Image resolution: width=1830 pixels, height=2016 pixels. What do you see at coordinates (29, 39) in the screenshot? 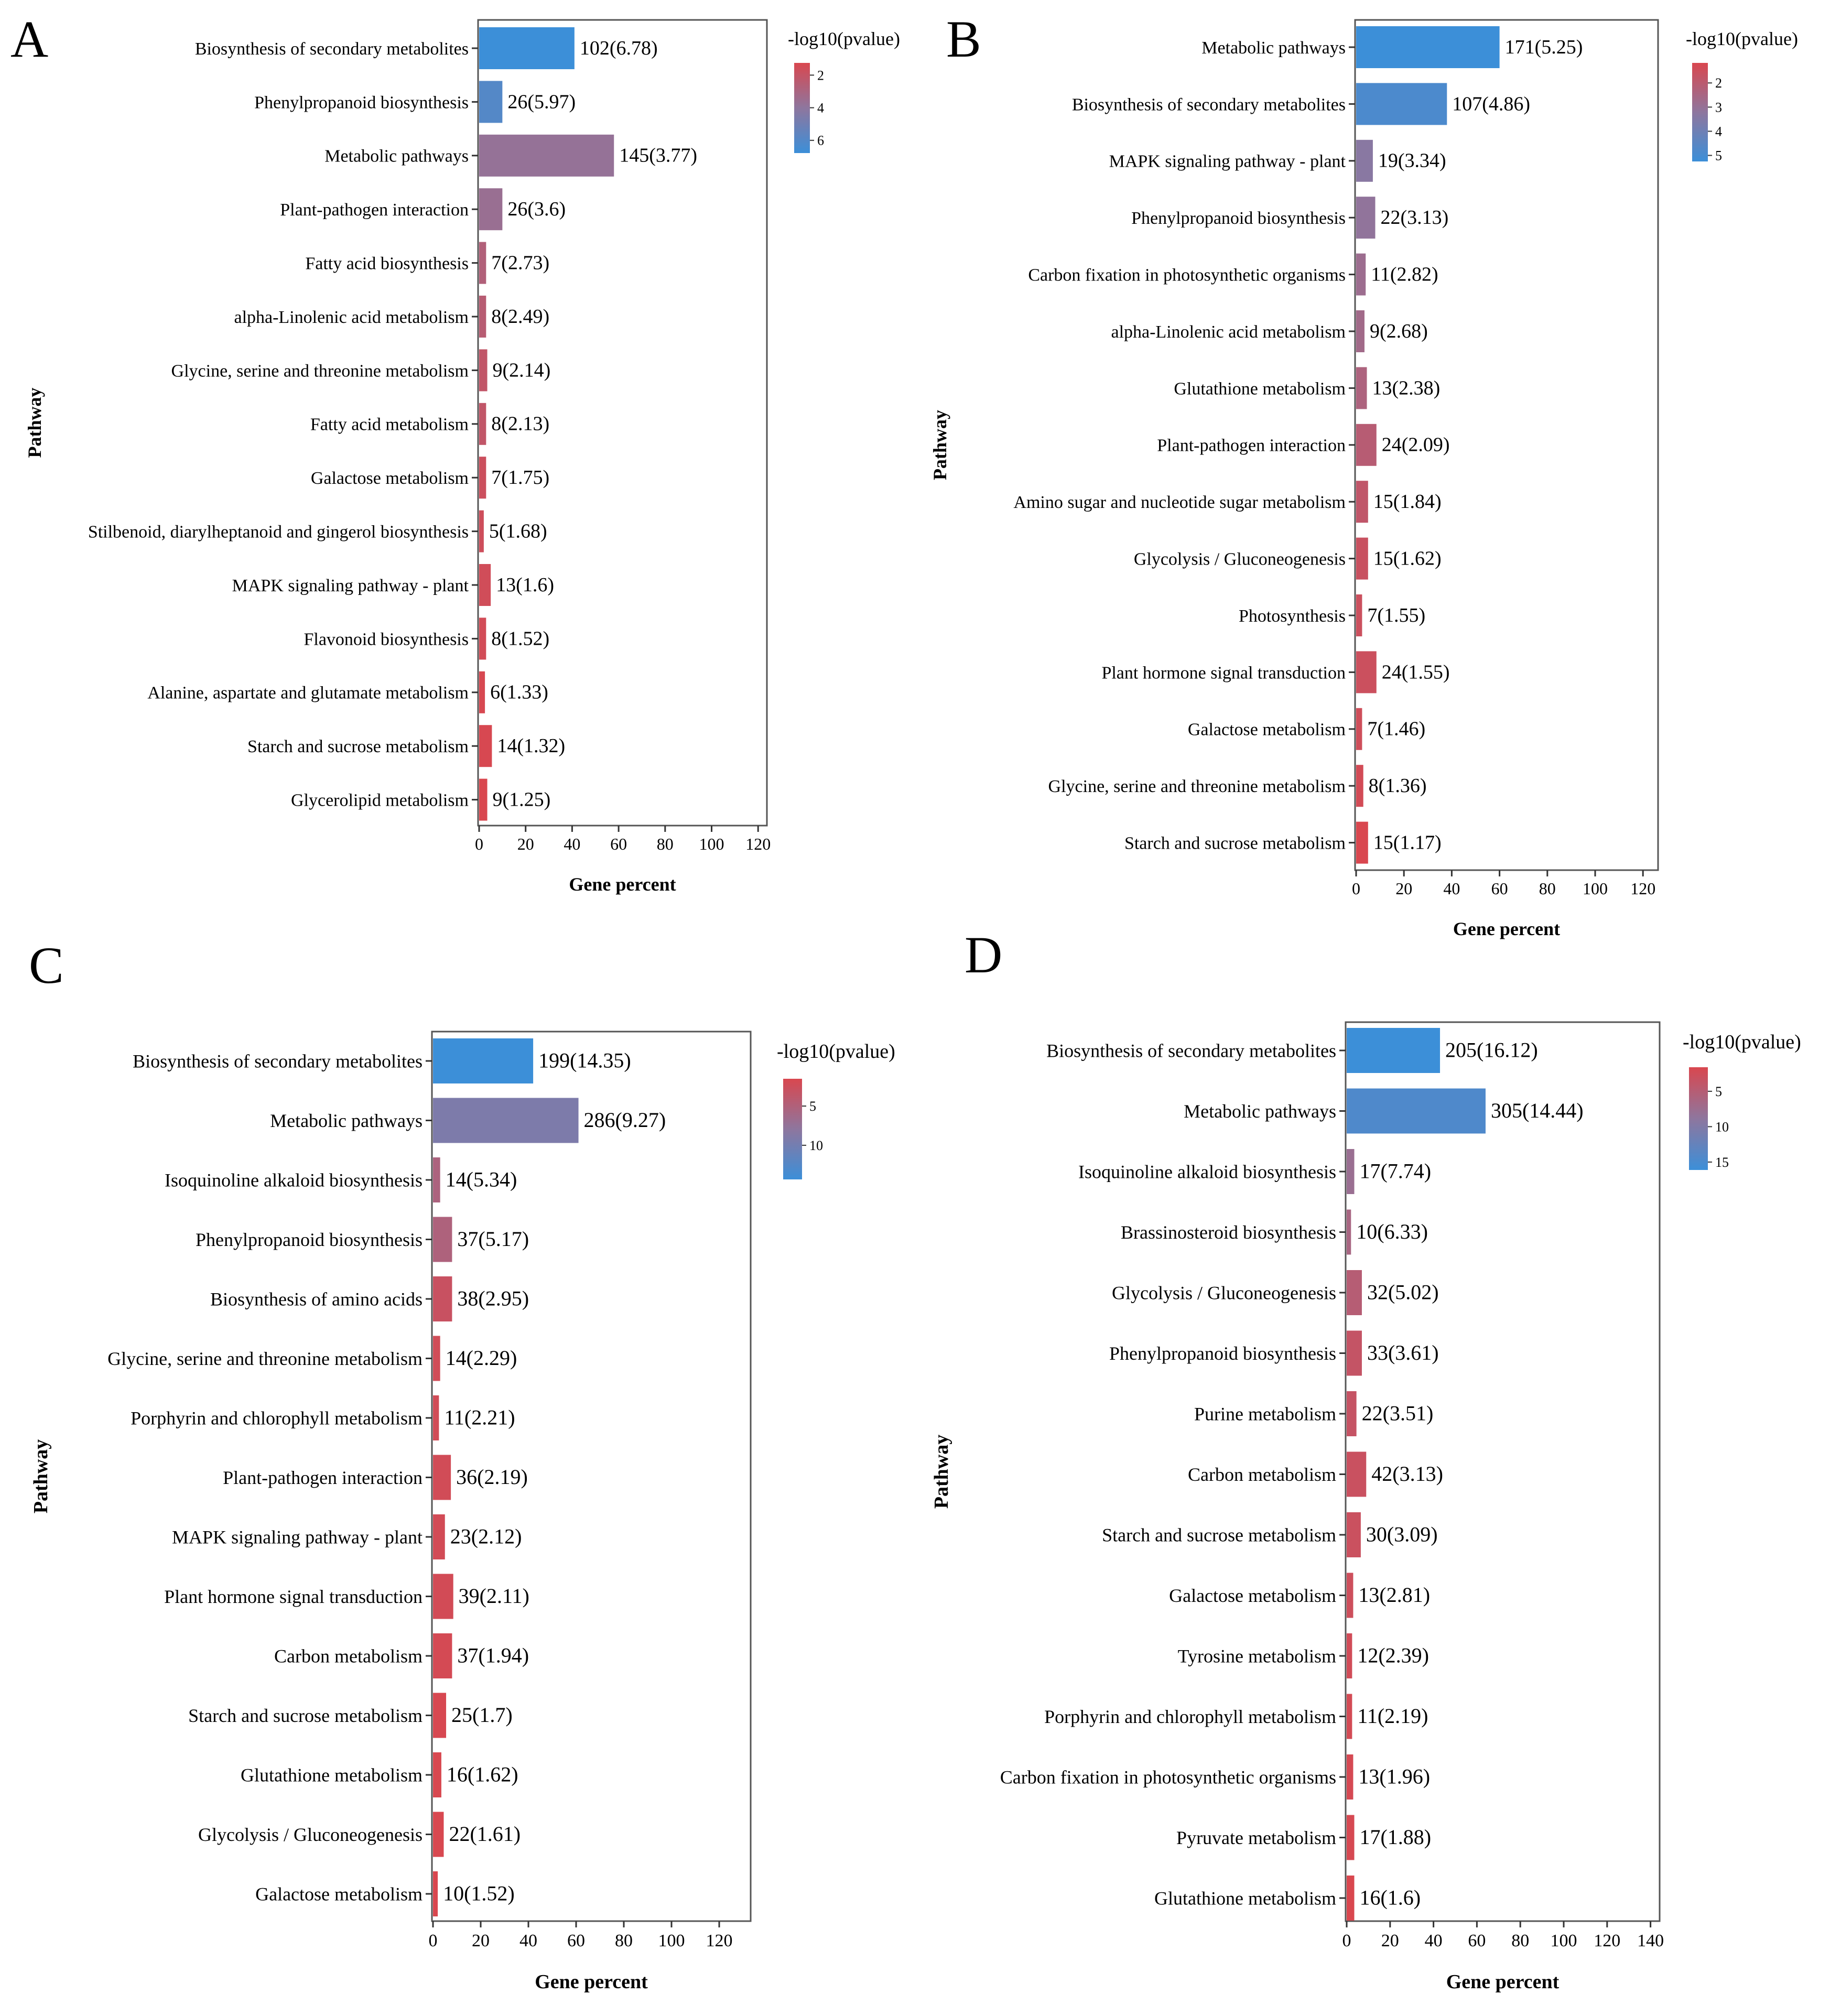
I see `panel-letter-a: A` at bounding box center [29, 39].